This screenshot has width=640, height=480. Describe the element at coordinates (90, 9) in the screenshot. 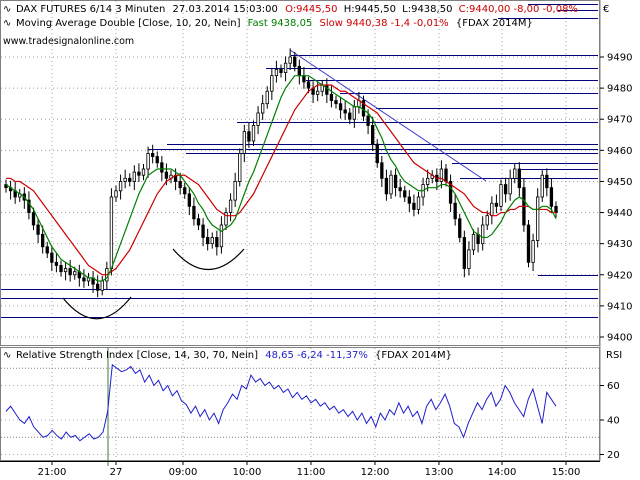

I see `symbol-title: DAX FUTURES 6/14 3 Minuten` at that location.